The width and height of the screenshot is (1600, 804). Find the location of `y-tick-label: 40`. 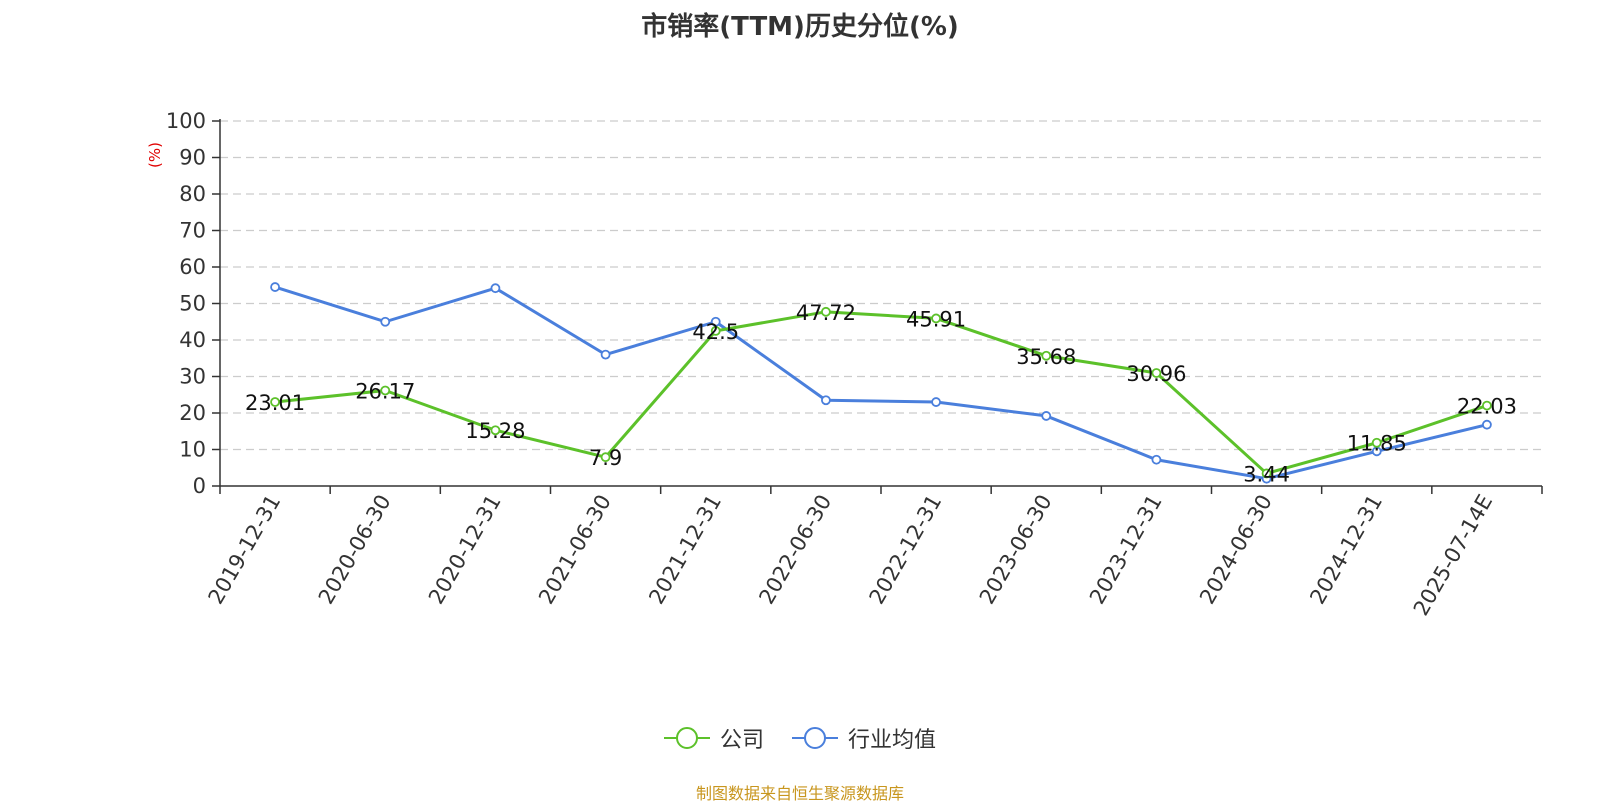

y-tick-label: 40 is located at coordinates (192, 340).